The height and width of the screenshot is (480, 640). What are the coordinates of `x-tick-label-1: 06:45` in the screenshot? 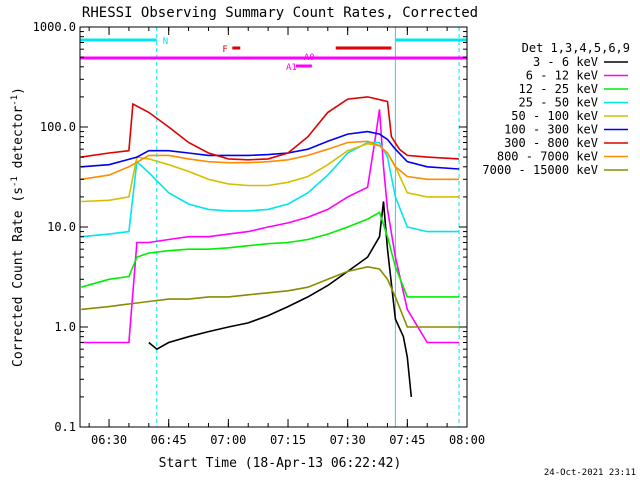 It's located at (169, 440).